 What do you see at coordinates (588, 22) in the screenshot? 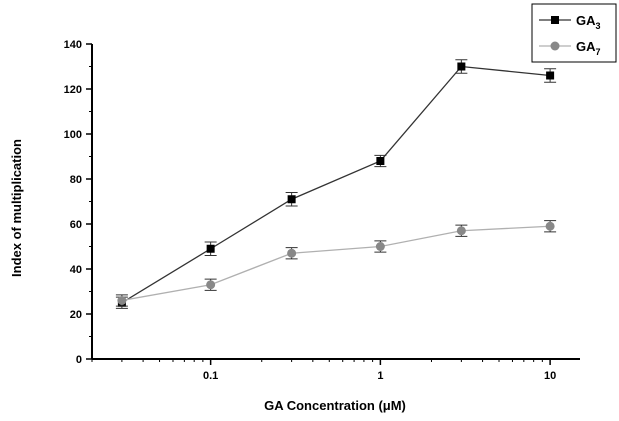
I see `legend-label: GA3` at bounding box center [588, 22].